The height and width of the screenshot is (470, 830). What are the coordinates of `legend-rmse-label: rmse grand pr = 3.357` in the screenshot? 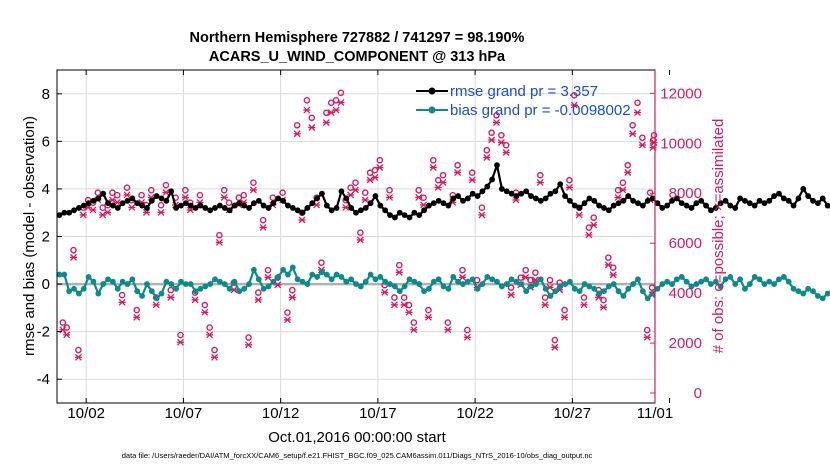 It's located at (524, 91).